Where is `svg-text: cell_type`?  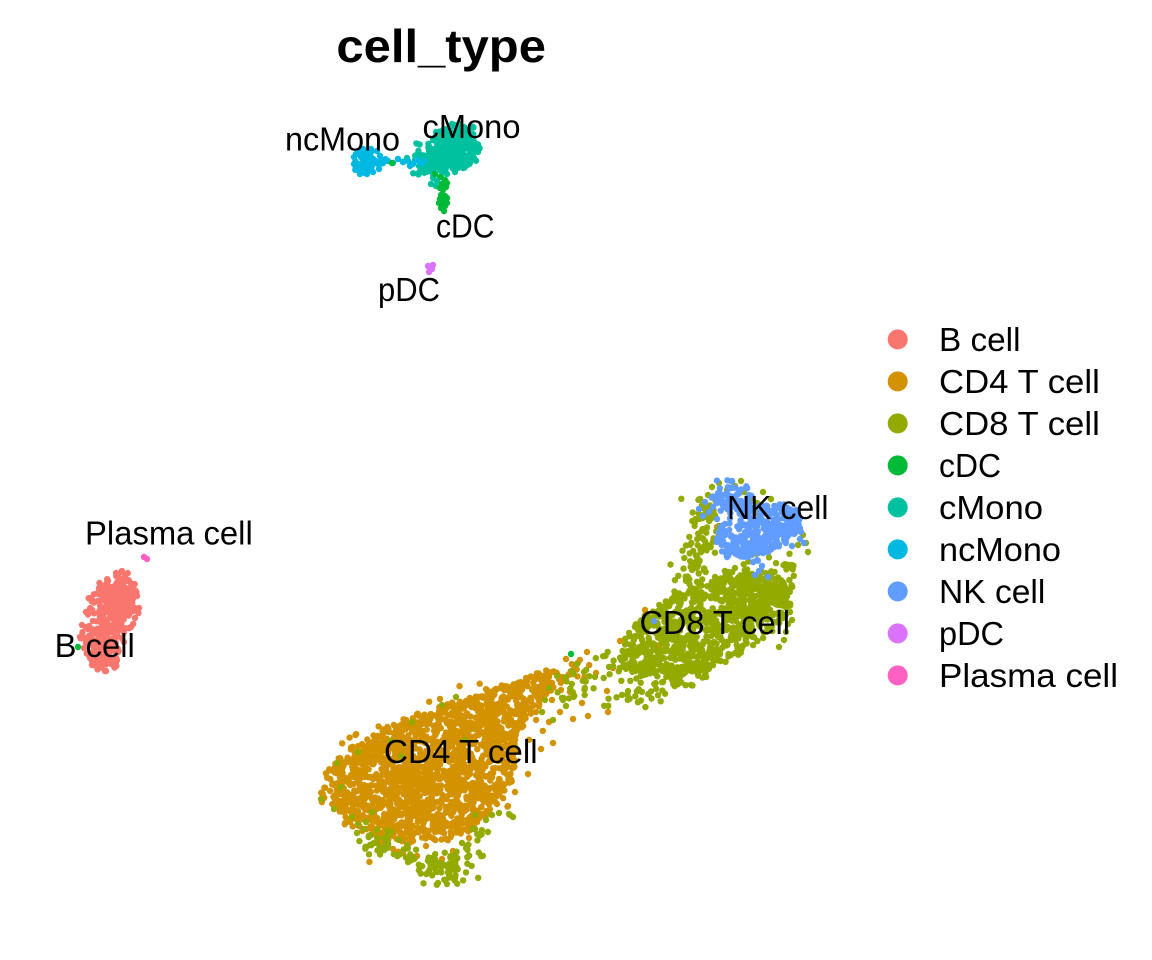 svg-text: cell_type is located at coordinates (441, 46).